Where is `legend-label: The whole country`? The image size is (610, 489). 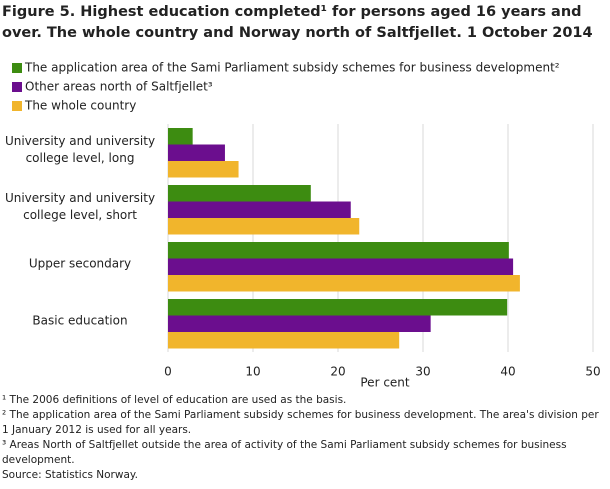
legend-label: The whole country is located at coordinates (80, 106).